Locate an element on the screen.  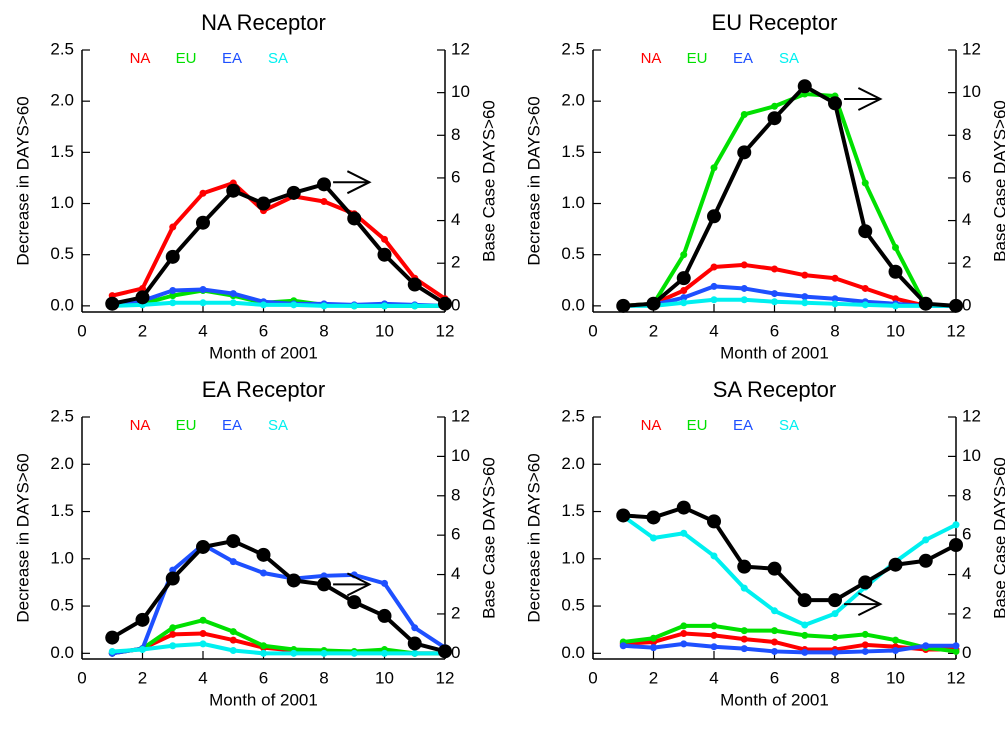
legend-entry: EU is located at coordinates (186, 58).